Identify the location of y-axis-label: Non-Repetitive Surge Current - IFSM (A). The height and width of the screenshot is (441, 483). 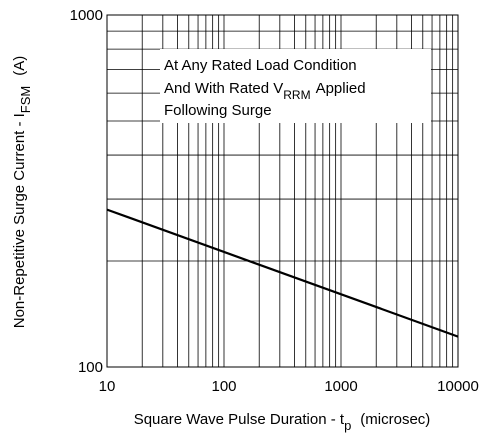
(22, 192).